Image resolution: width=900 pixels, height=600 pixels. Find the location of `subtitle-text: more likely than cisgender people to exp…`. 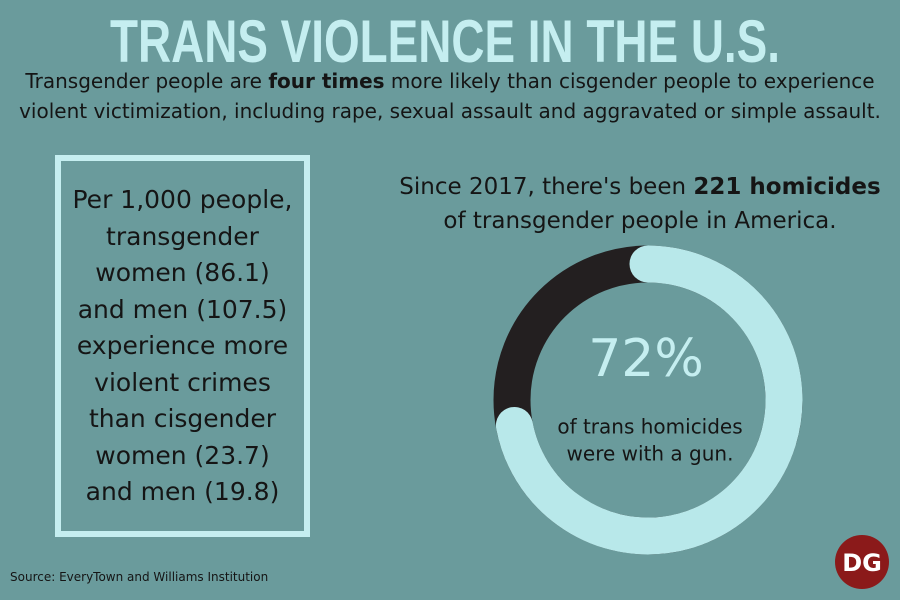

subtitle-text: more likely than cisgender people to exp… is located at coordinates (450, 96).